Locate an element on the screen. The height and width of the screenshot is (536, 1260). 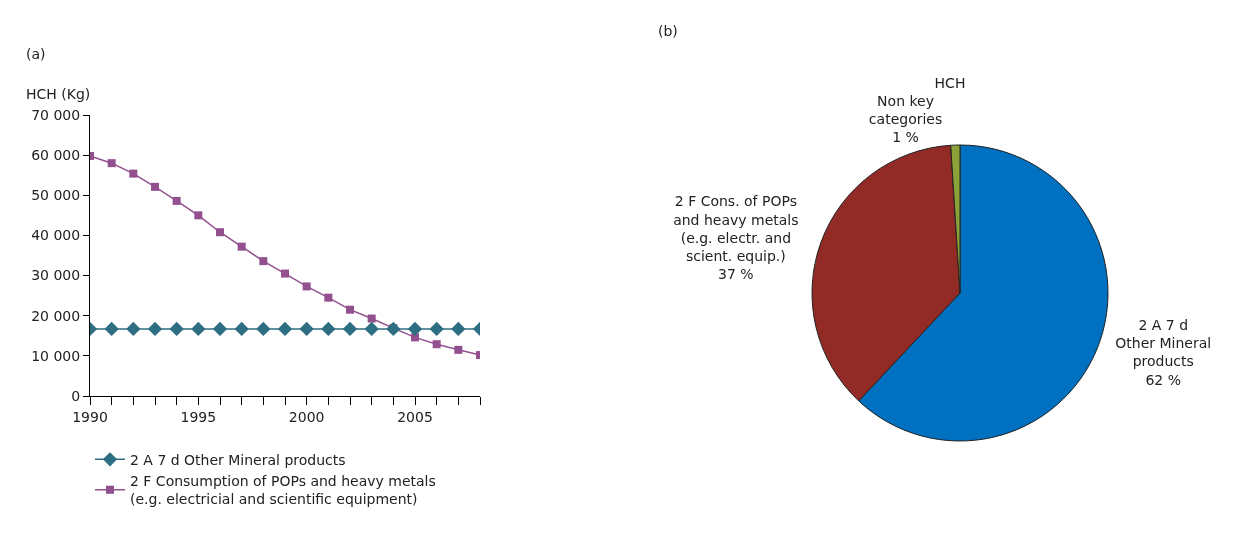
text: (a) is located at coordinates (36, 54).